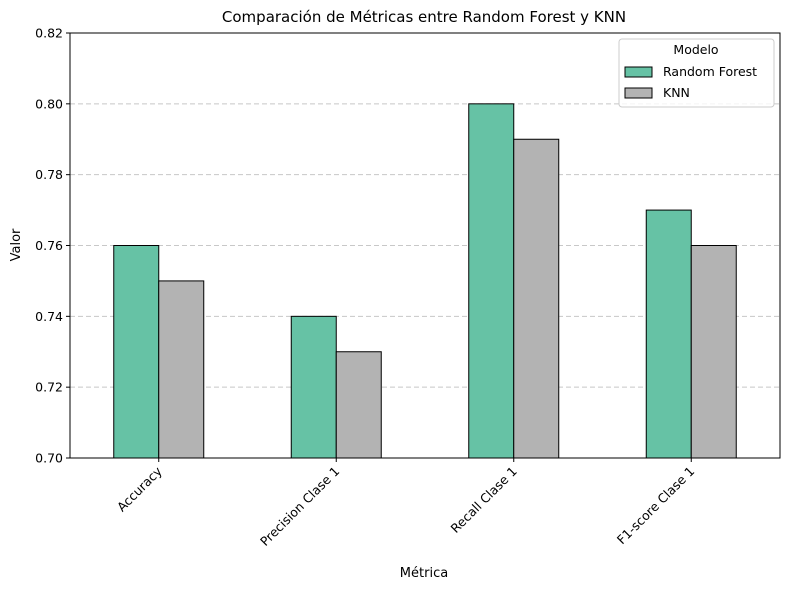  What do you see at coordinates (676, 92) in the screenshot?
I see `legend-label-knn: KNN` at bounding box center [676, 92].